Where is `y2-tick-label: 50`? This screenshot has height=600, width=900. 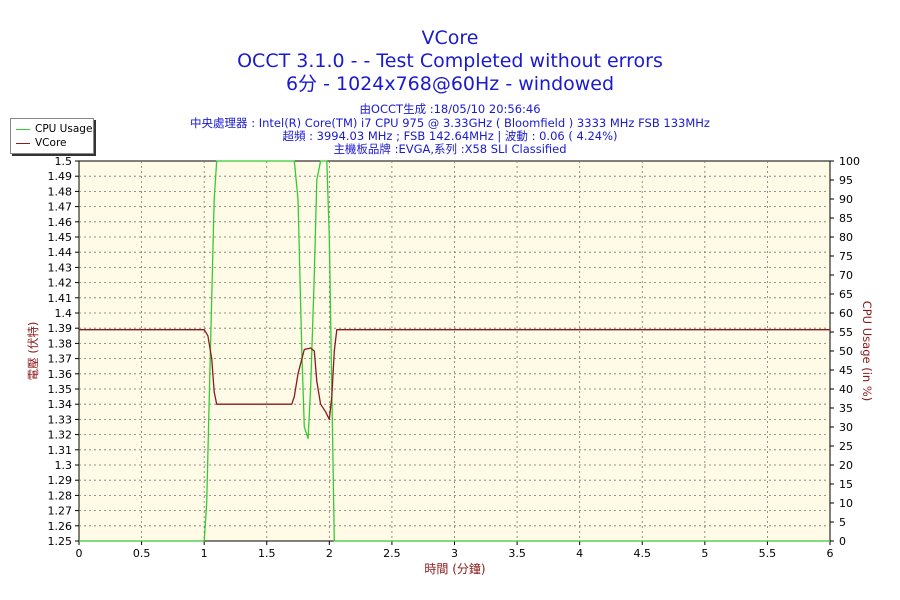 y2-tick-label: 50 is located at coordinates (846, 351).